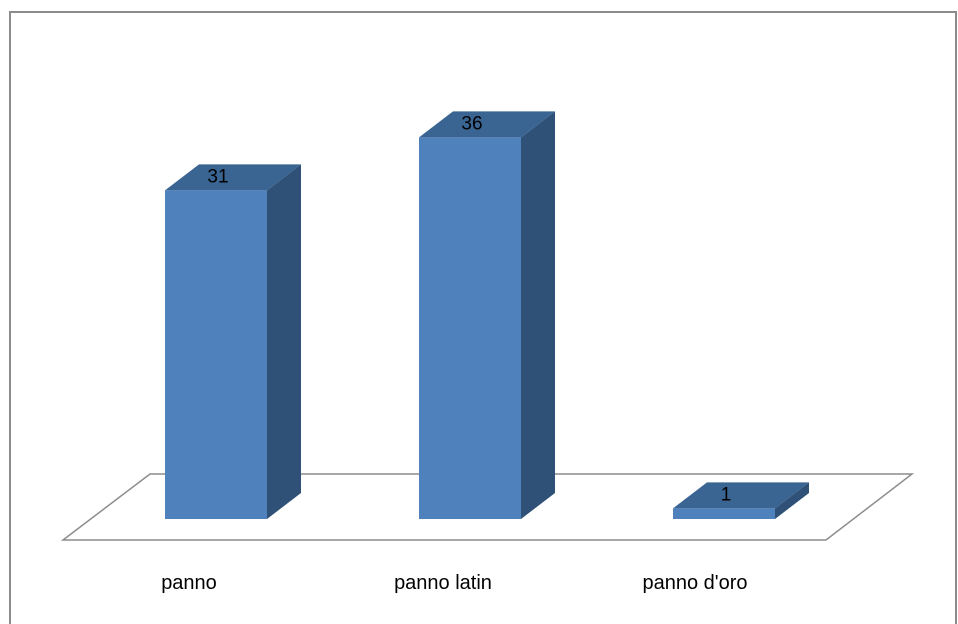 The image size is (958, 624). I want to click on data-label: 1, so click(726, 494).